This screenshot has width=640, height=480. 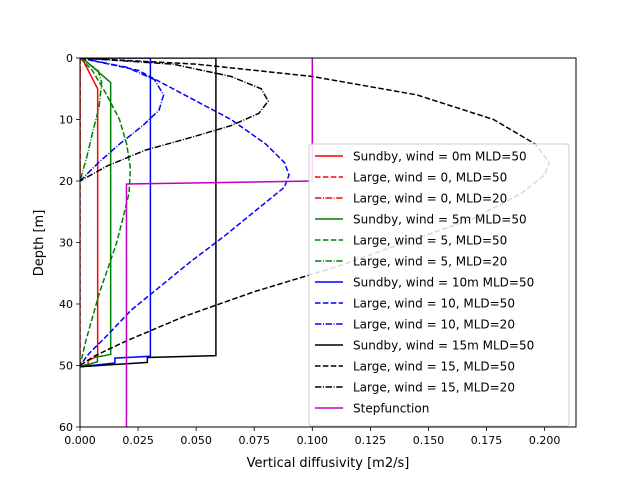 I want to click on x-tick-label: 0.175, so click(x=487, y=440).